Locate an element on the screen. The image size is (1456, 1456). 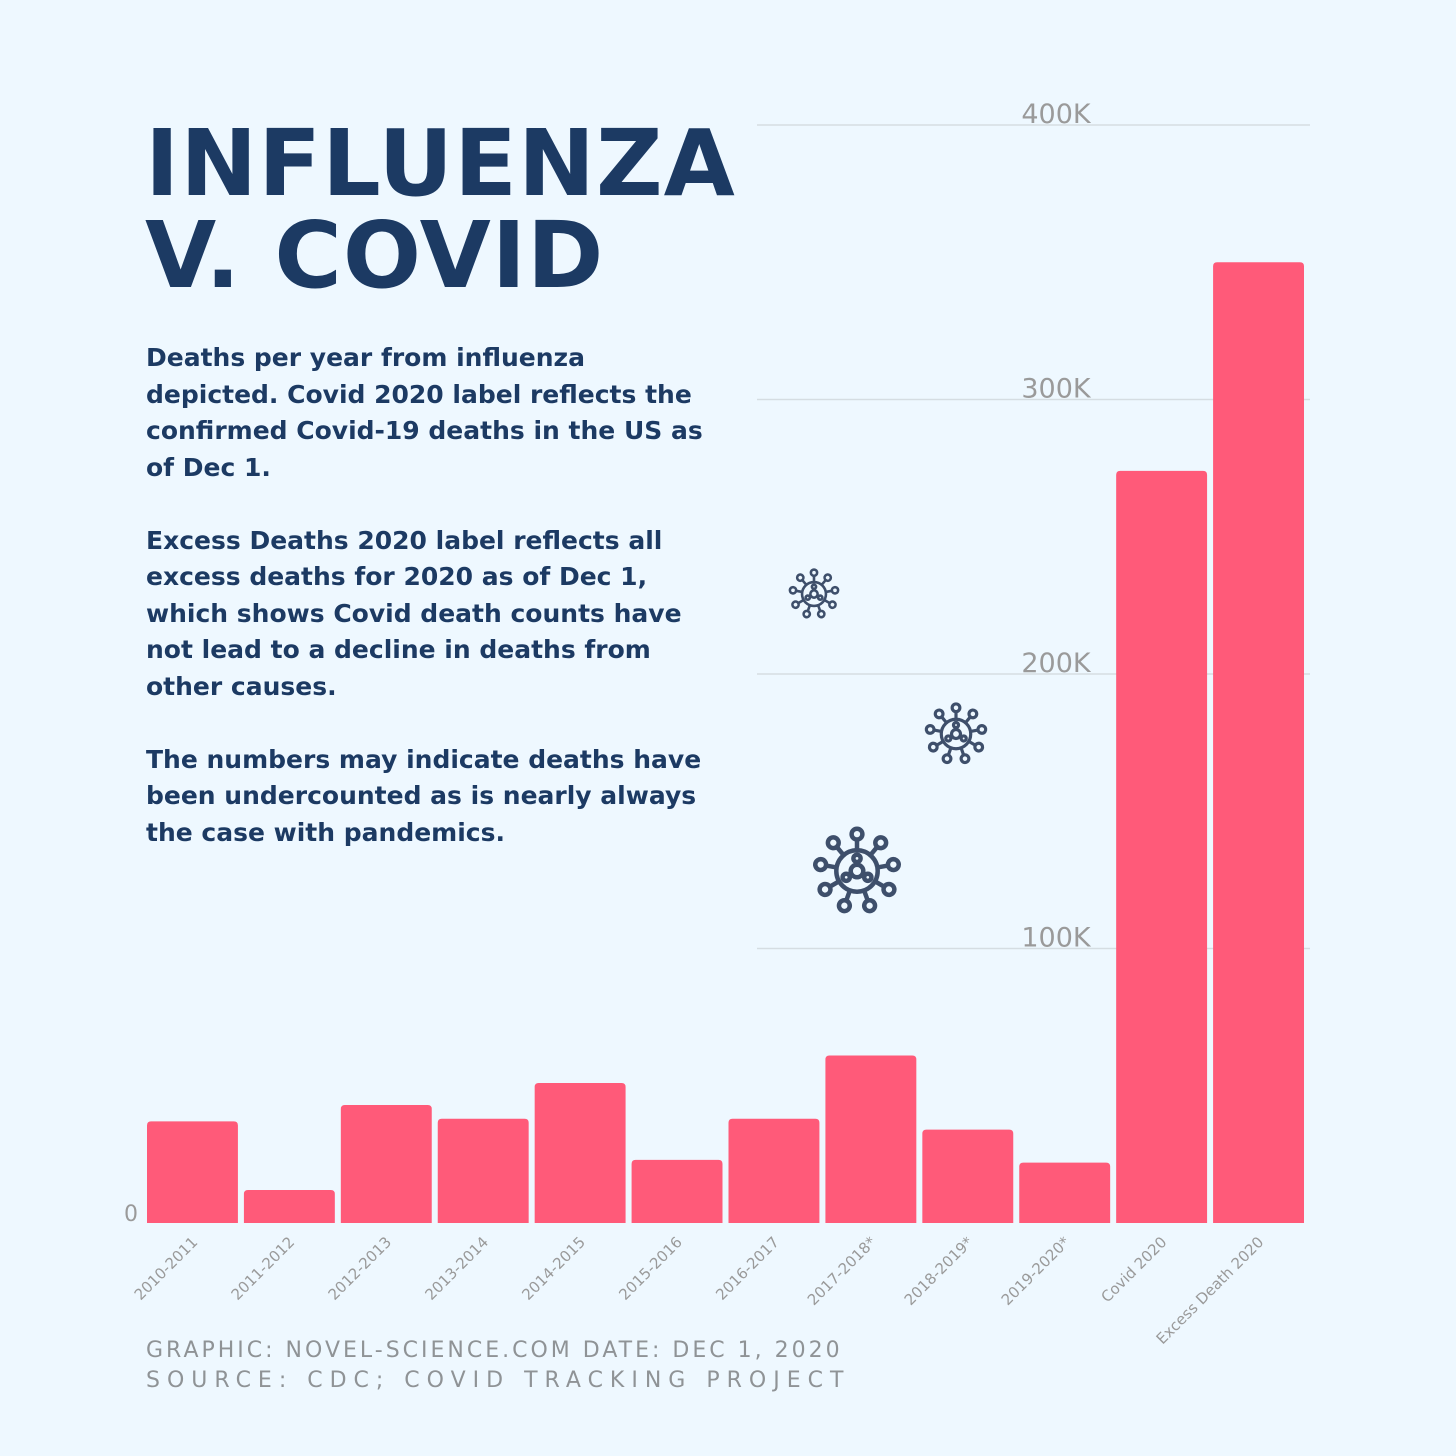
x-tick-label: 2013-2014 is located at coordinates (456, 1268).